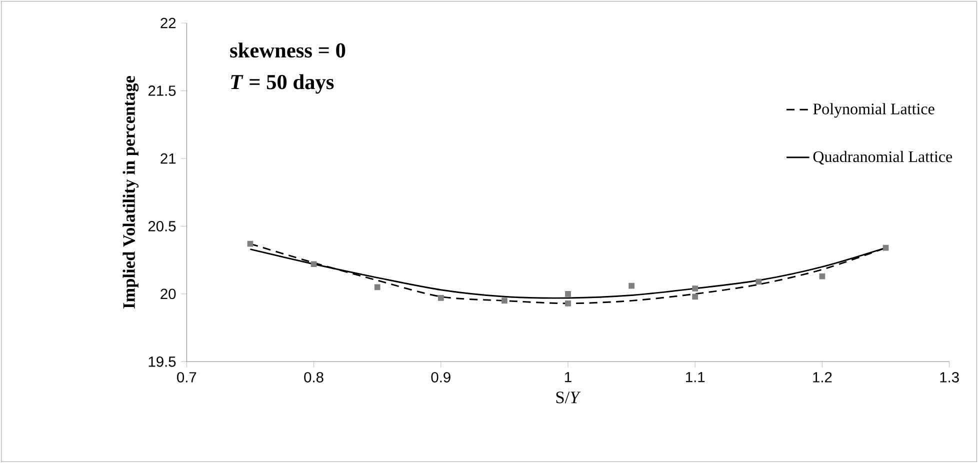 The height and width of the screenshot is (463, 978). I want to click on y-tick-label: 21.5, so click(162, 91).